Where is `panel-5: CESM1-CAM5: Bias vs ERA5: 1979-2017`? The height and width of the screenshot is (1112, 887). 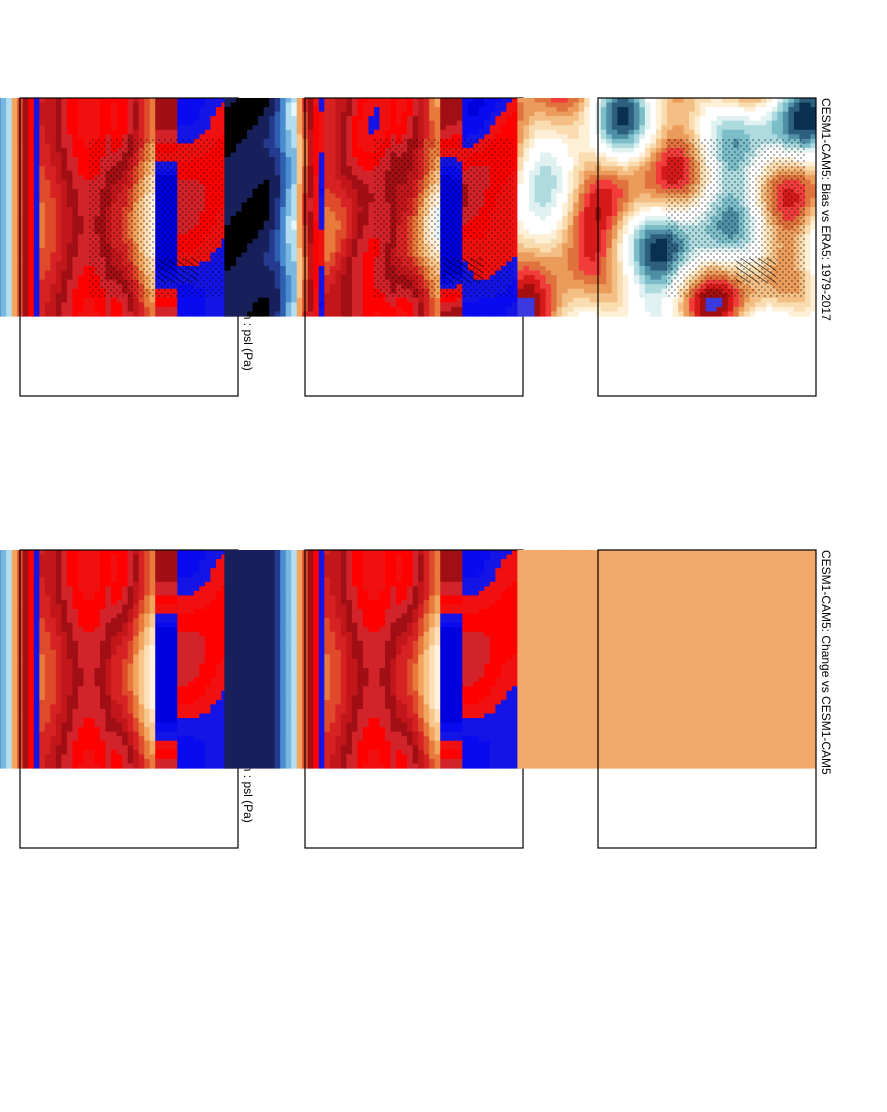
panel-5: CESM1-CAM5: Bias vs ERA5: 1979-2017 is located at coordinates (675, 247).